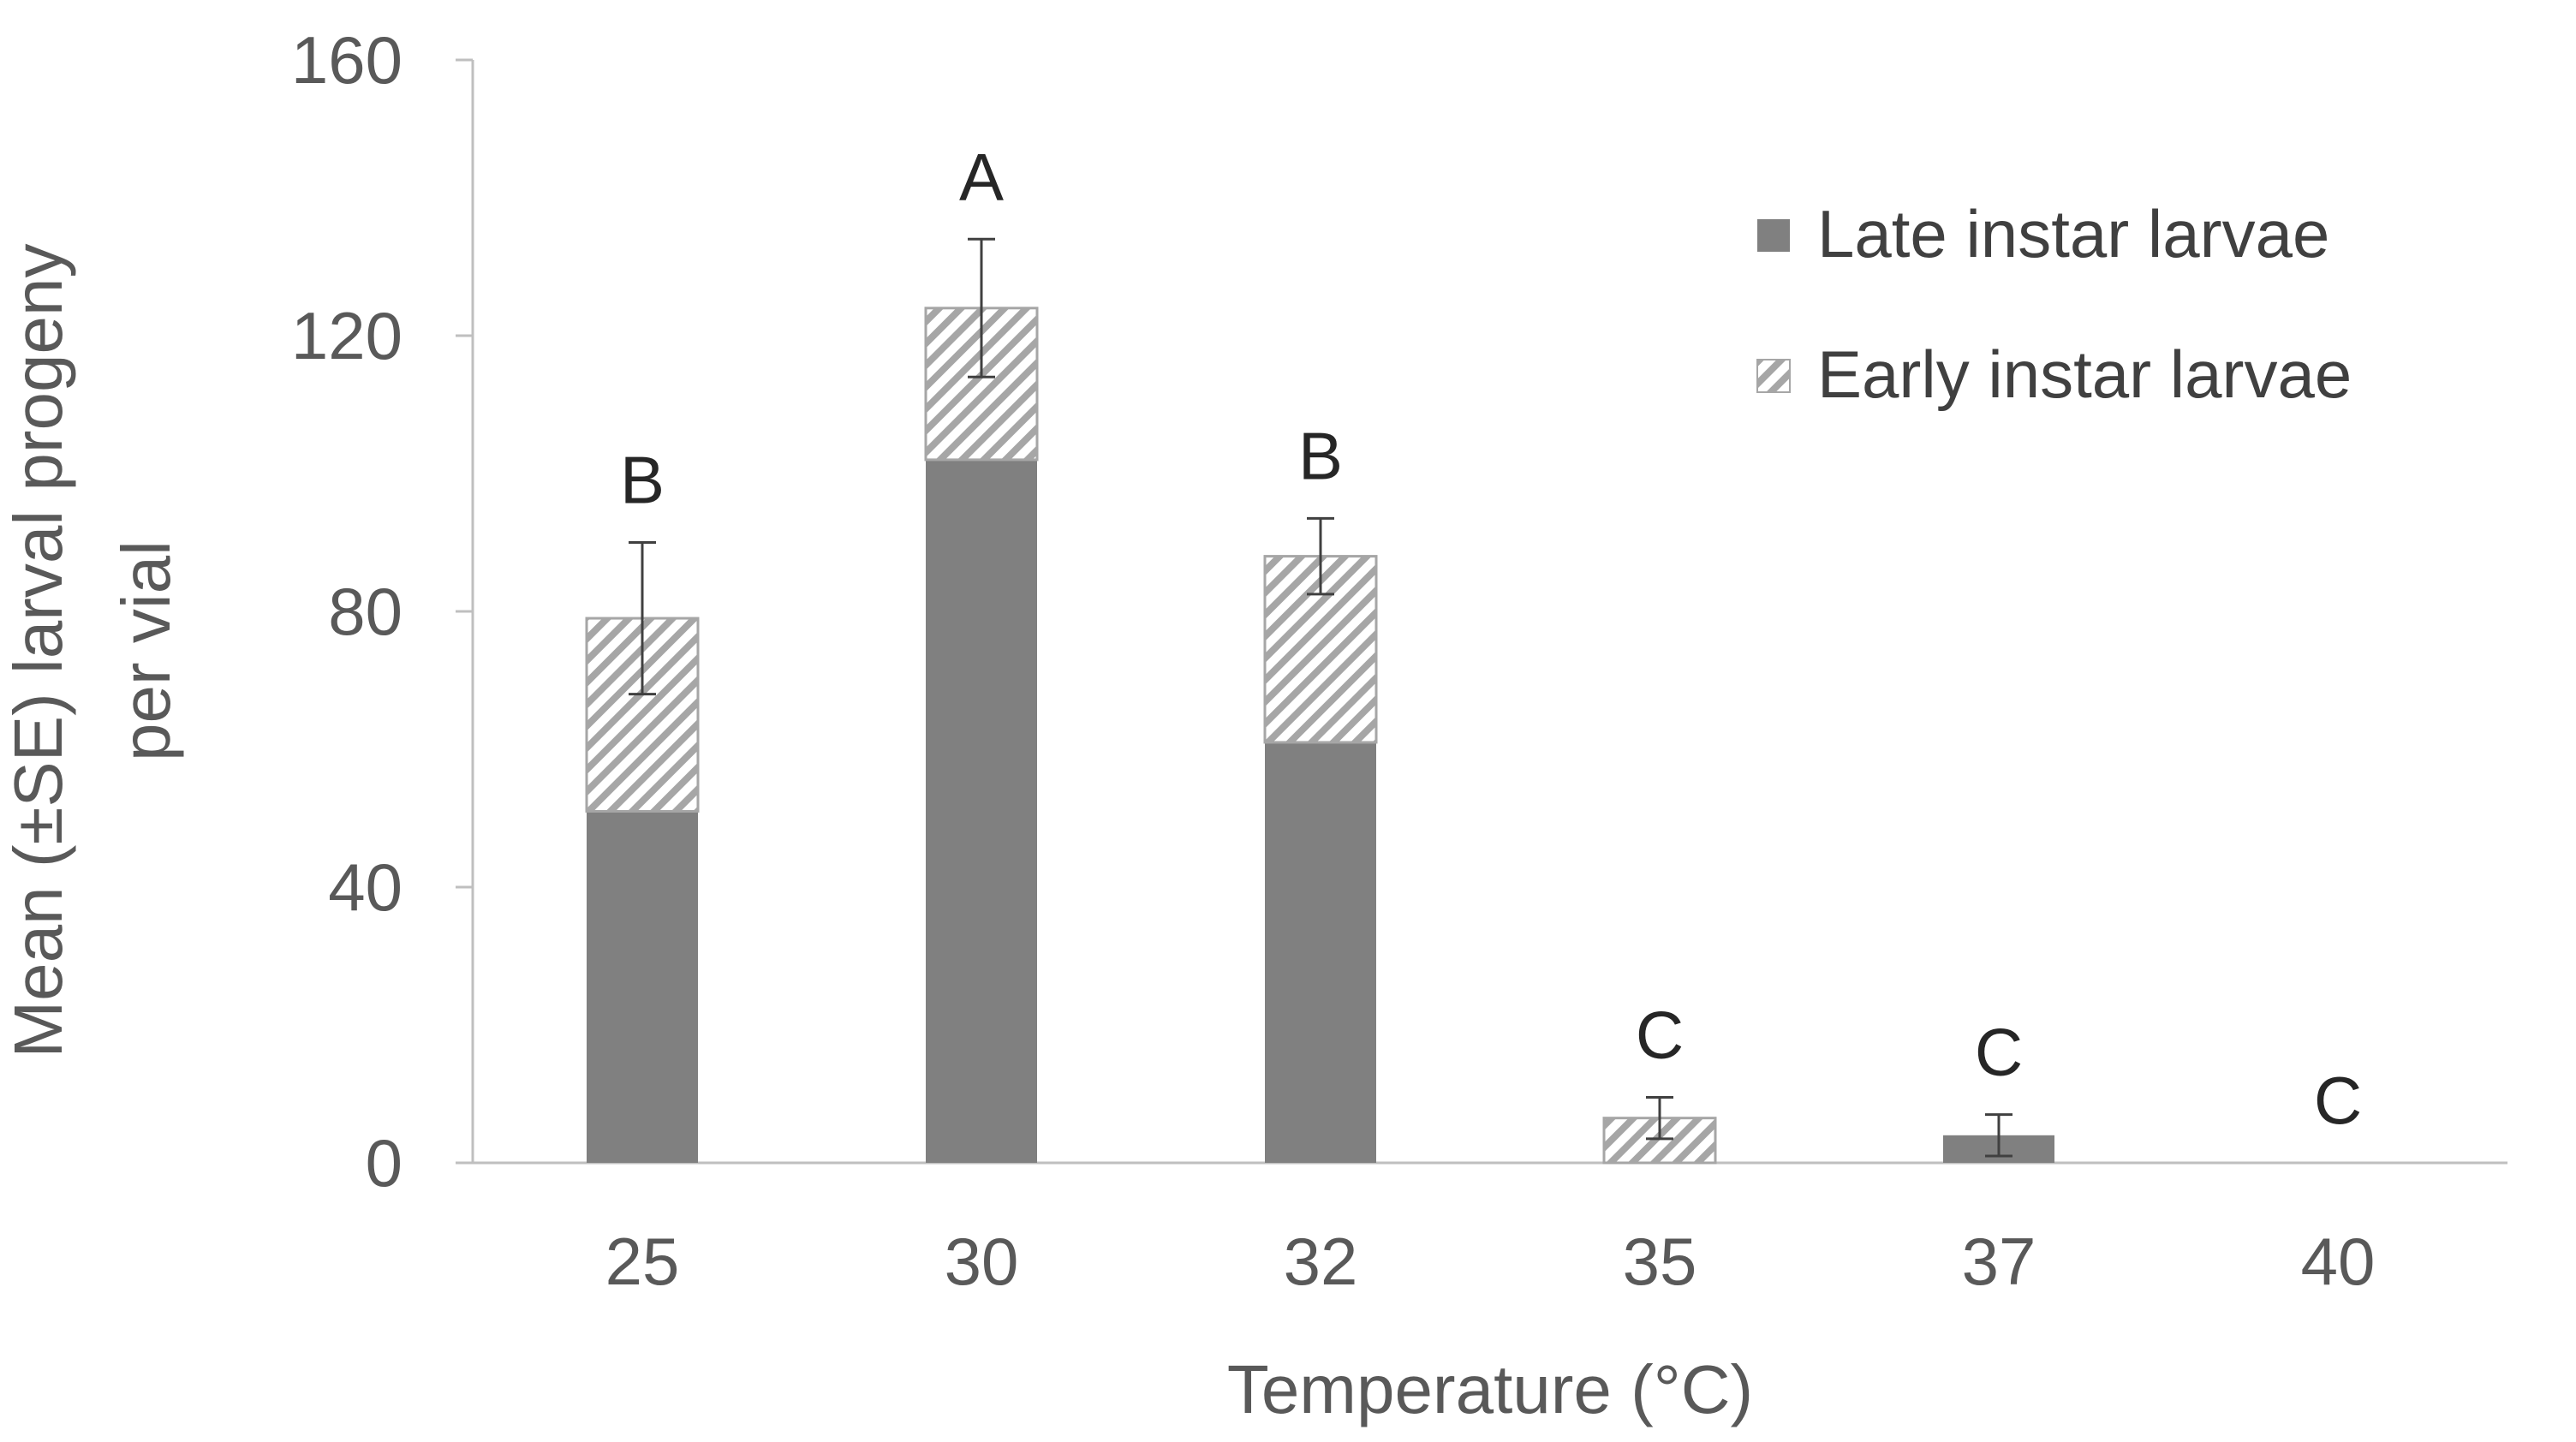  Describe the element at coordinates (1773, 376) in the screenshot. I see `legend-swatch-early-instar` at that location.